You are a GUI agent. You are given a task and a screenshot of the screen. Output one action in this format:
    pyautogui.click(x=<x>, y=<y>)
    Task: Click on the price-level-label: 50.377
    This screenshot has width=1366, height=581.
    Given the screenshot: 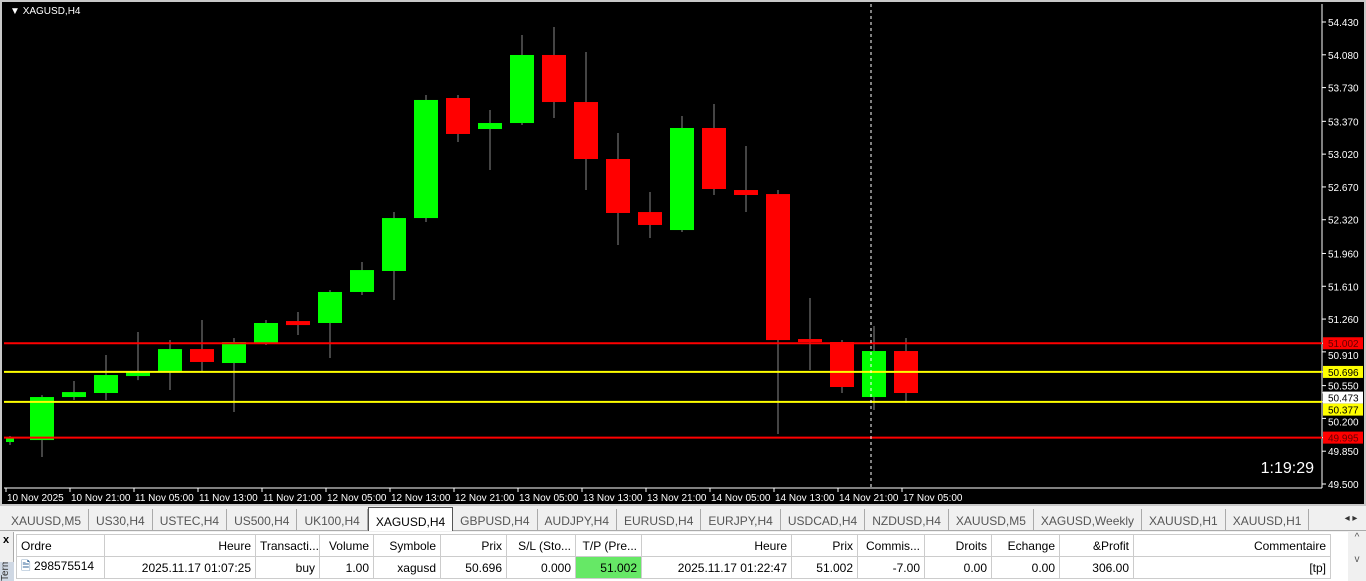 What is the action you would take?
    pyautogui.click(x=1343, y=411)
    